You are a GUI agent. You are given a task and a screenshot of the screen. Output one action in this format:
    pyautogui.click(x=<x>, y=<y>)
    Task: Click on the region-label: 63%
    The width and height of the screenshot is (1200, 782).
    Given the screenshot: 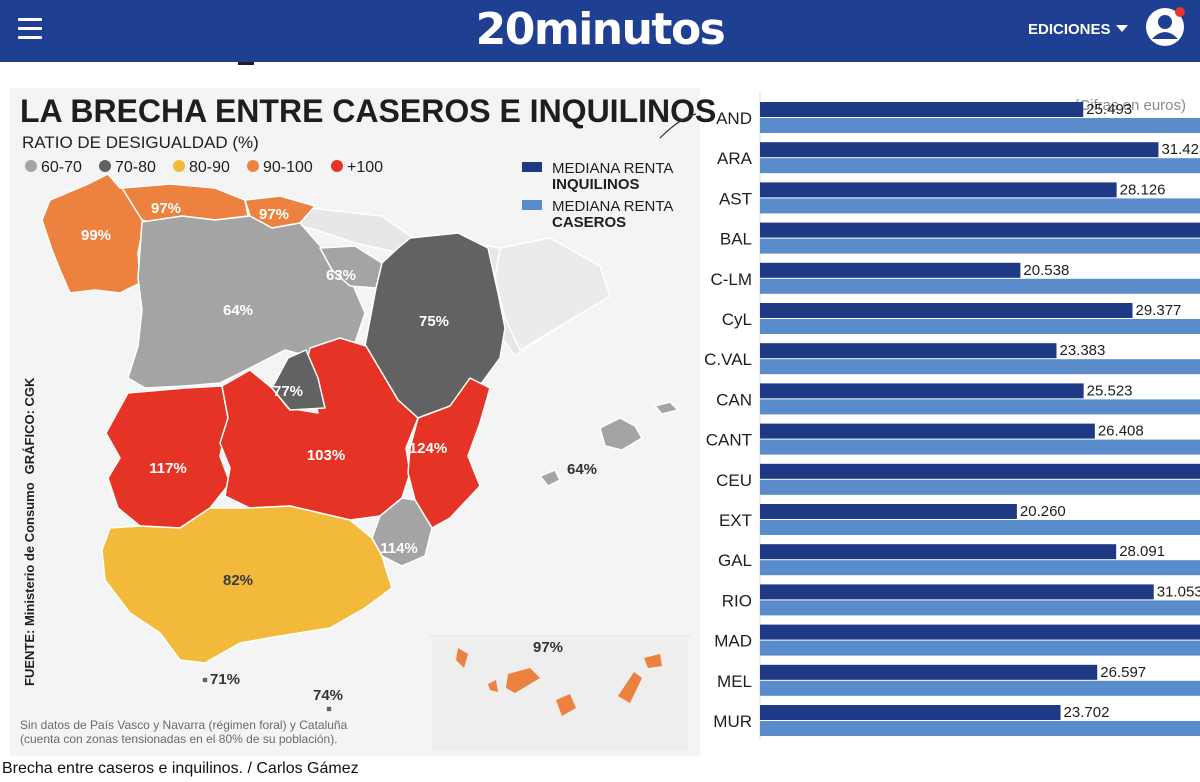 What is the action you would take?
    pyautogui.click(x=341, y=275)
    